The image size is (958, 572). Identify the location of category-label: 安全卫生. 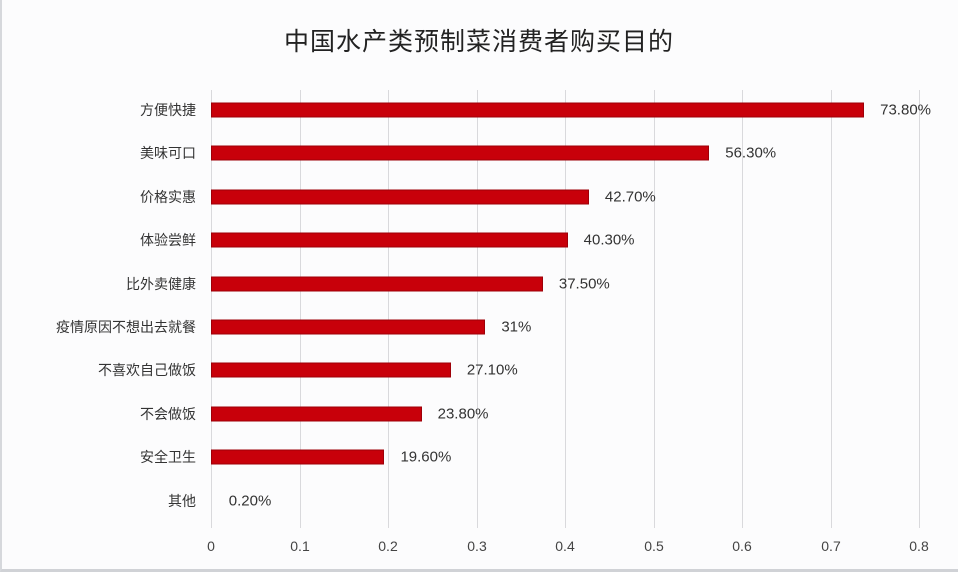
(168, 458).